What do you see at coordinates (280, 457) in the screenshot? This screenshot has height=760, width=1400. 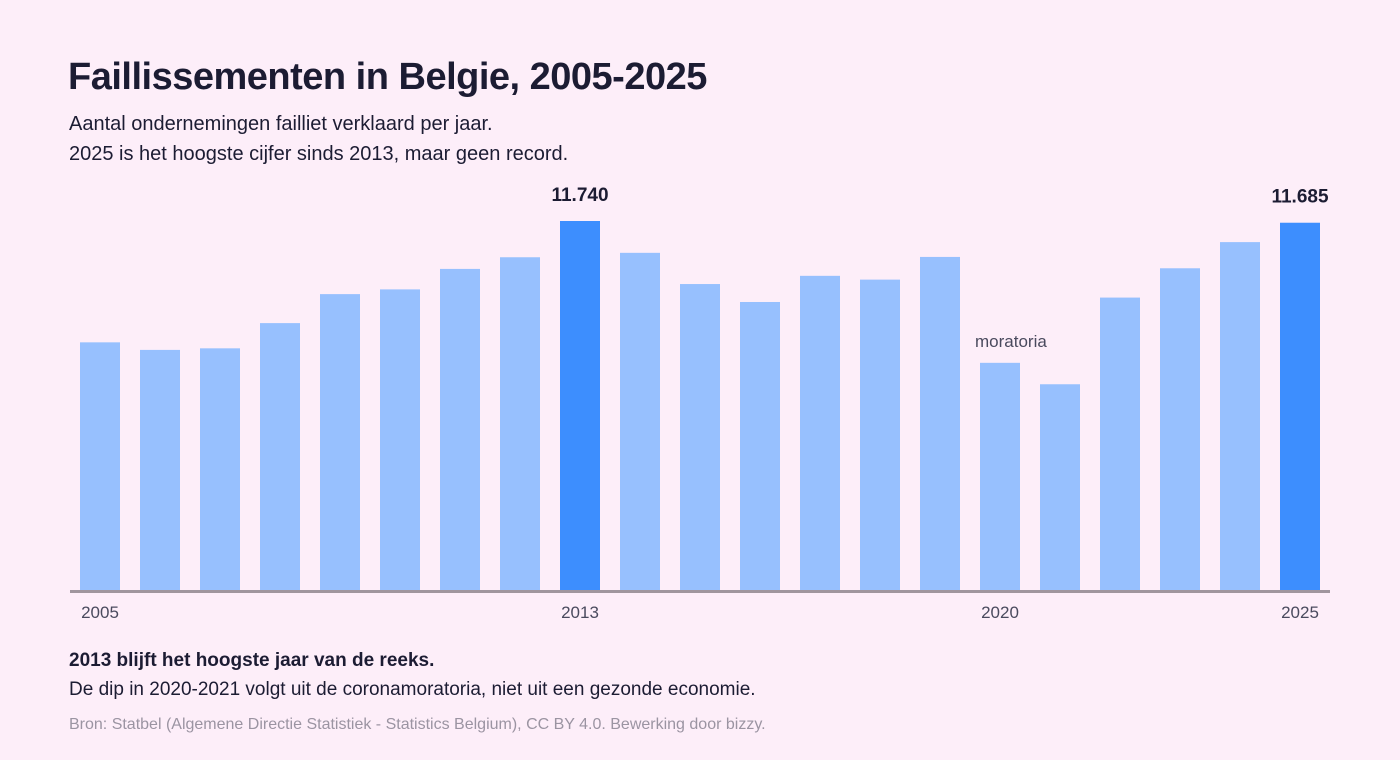 I see `bar-2008` at bounding box center [280, 457].